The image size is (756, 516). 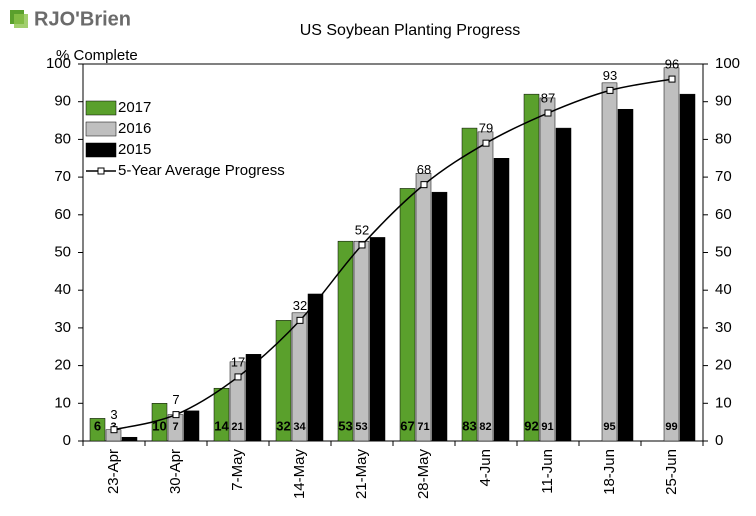 I want to click on y2-tick-label: 70, so click(x=723, y=176).